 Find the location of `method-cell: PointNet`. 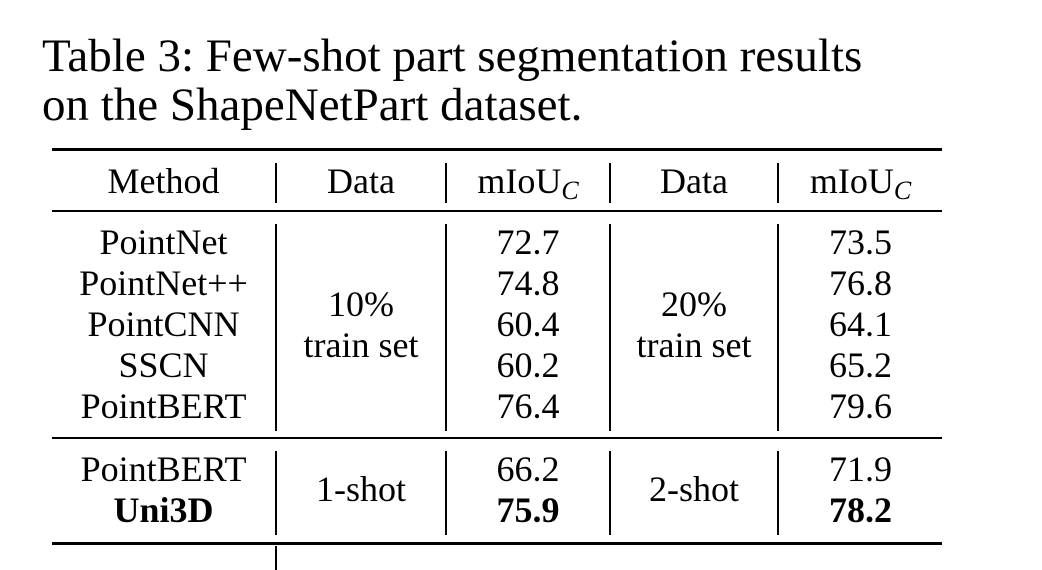

method-cell: PointNet is located at coordinates (163, 242).